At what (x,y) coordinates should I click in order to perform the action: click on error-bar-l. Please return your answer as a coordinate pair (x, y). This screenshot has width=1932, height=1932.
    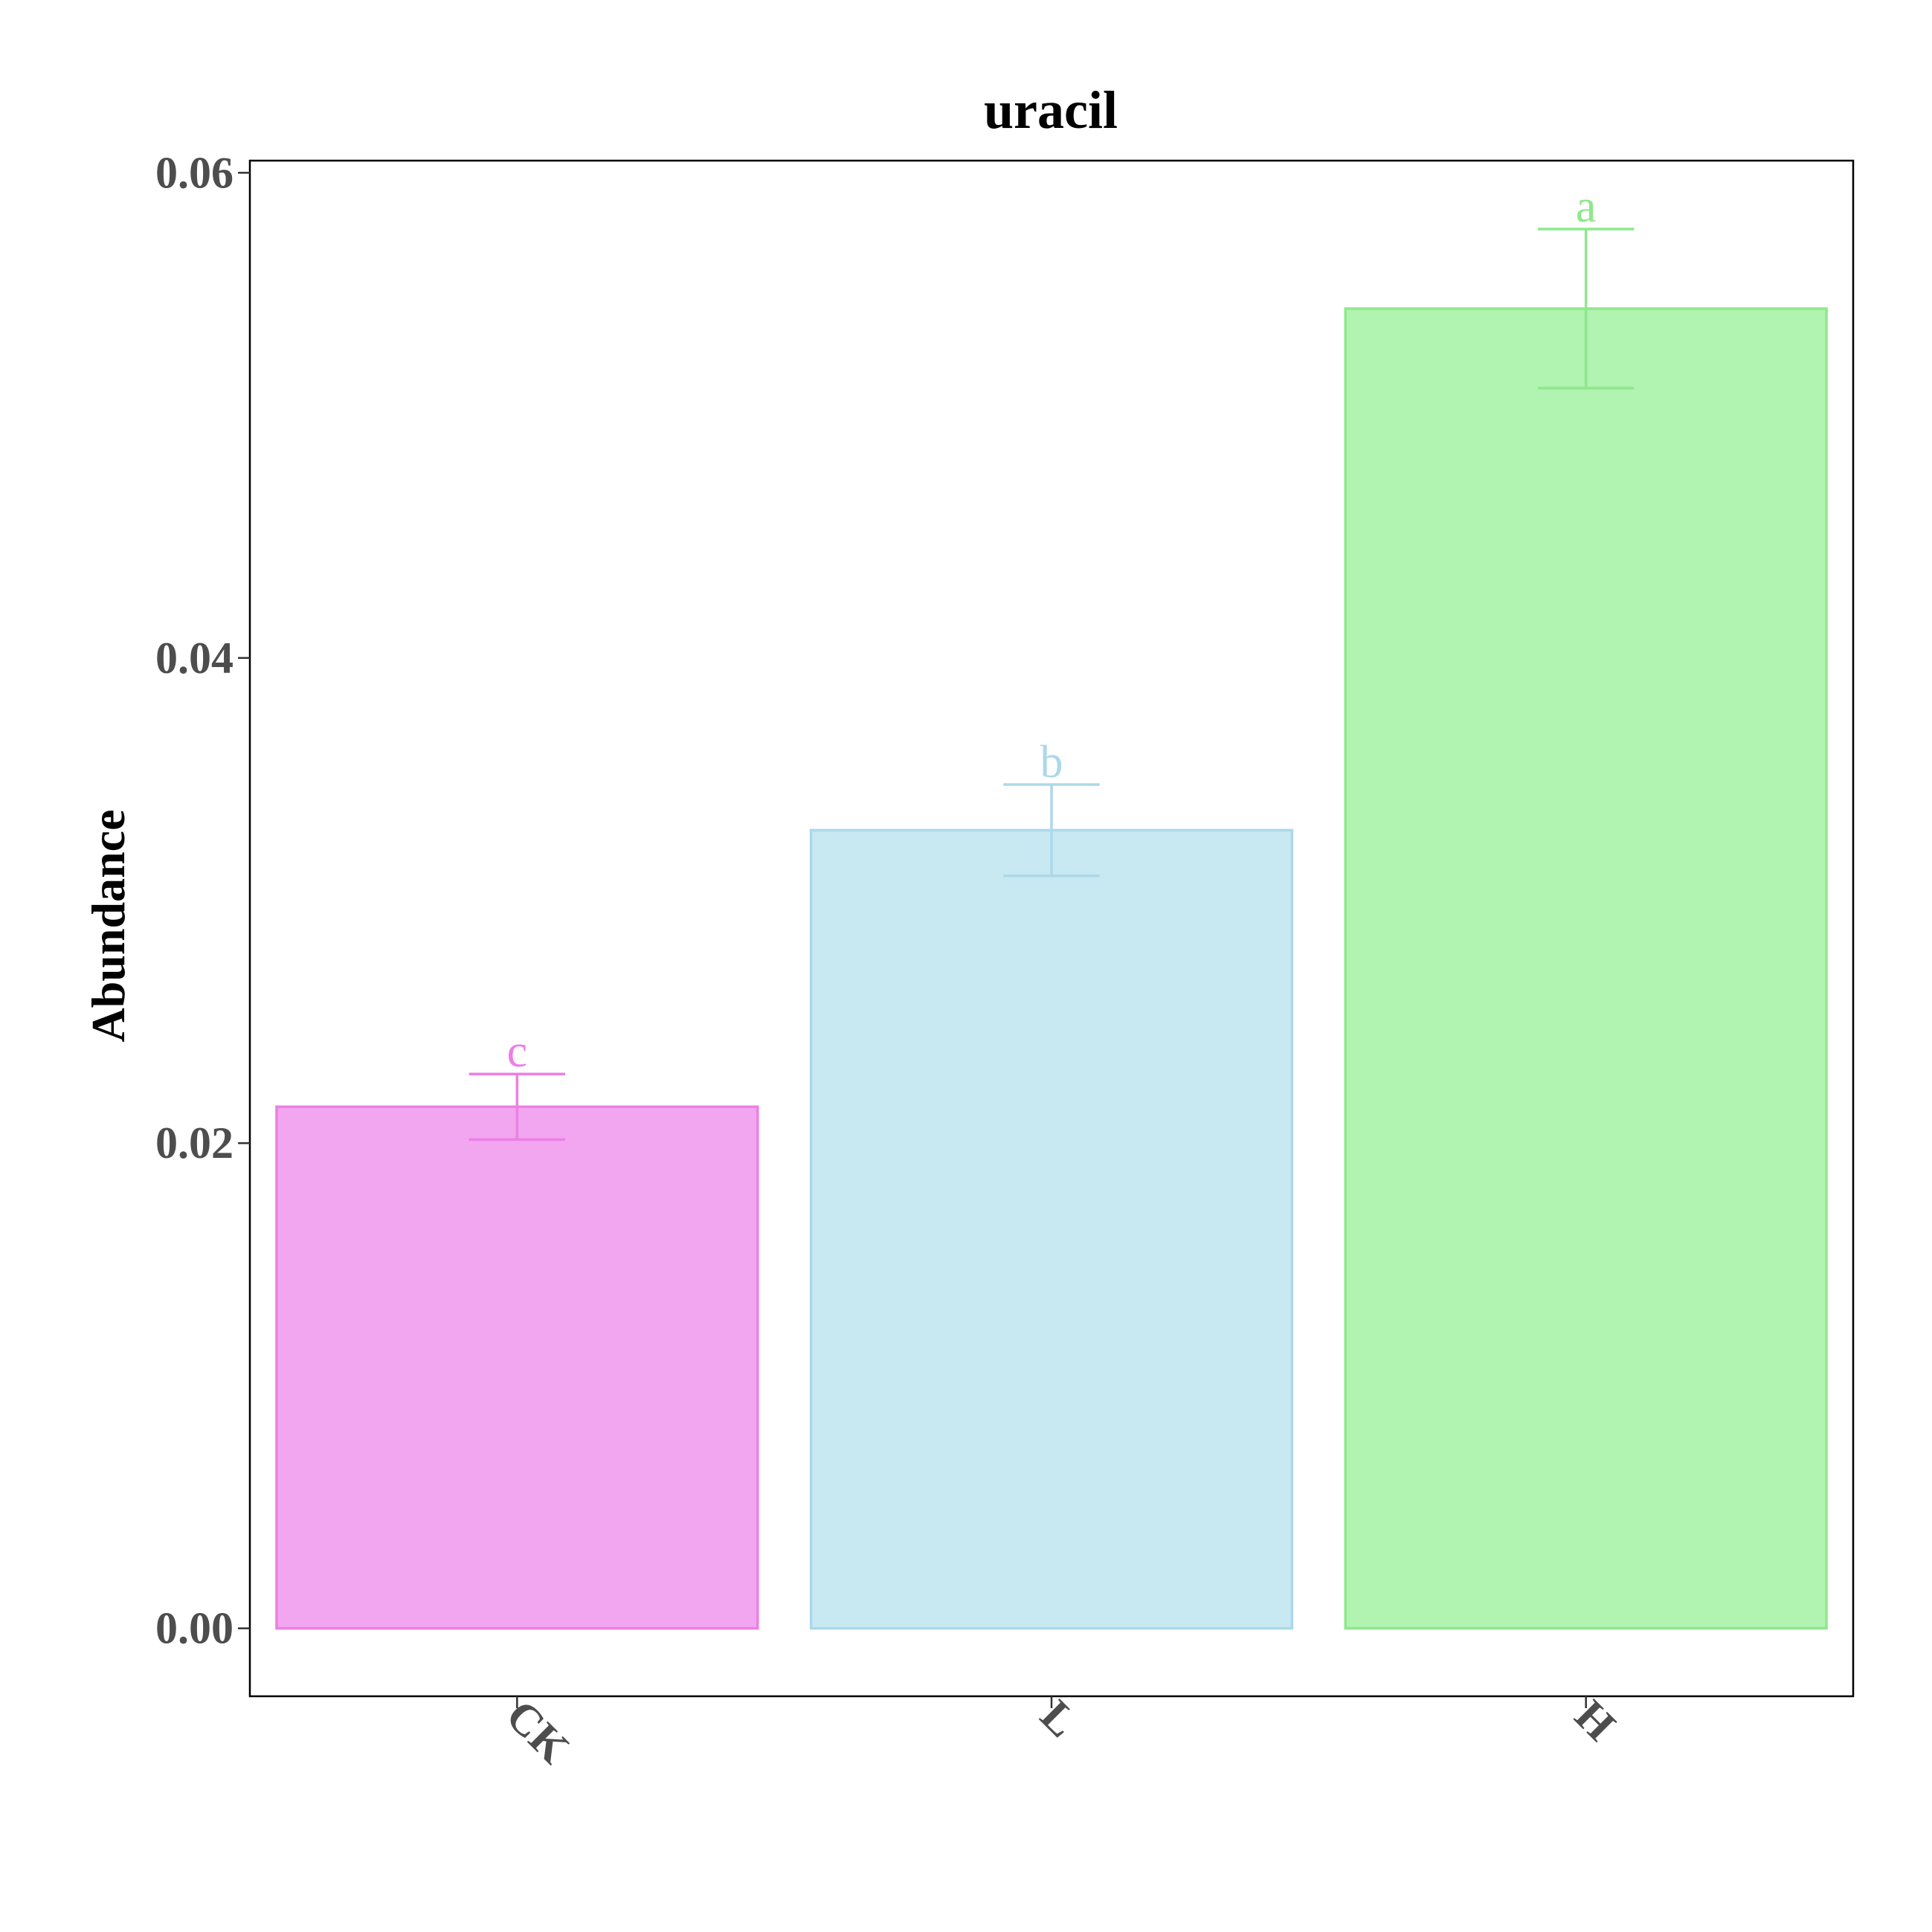
    Looking at the image, I should click on (1051, 830).